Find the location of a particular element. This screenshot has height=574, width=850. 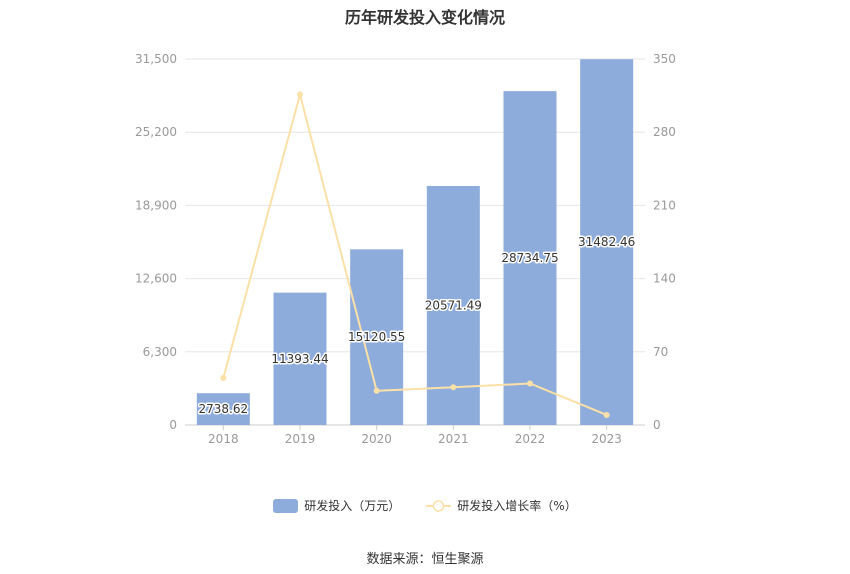

legend: 研发投入（万元） 研发投入增长率（%） is located at coordinates (425, 505).